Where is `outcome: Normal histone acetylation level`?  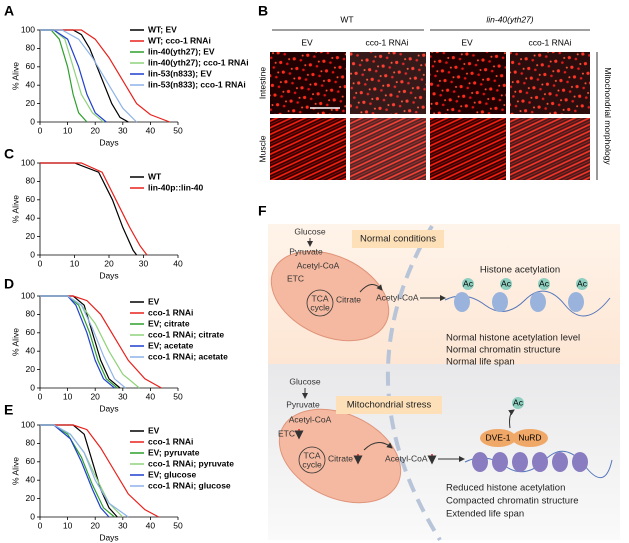 outcome: Normal histone acetylation level is located at coordinates (513, 338).